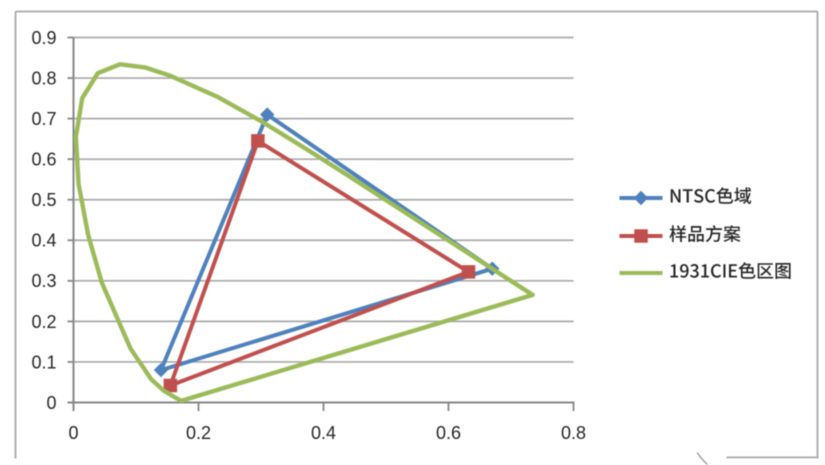 The image size is (825, 465). Describe the element at coordinates (702, 458) in the screenshot. I see `overlap-artifact-line` at that location.